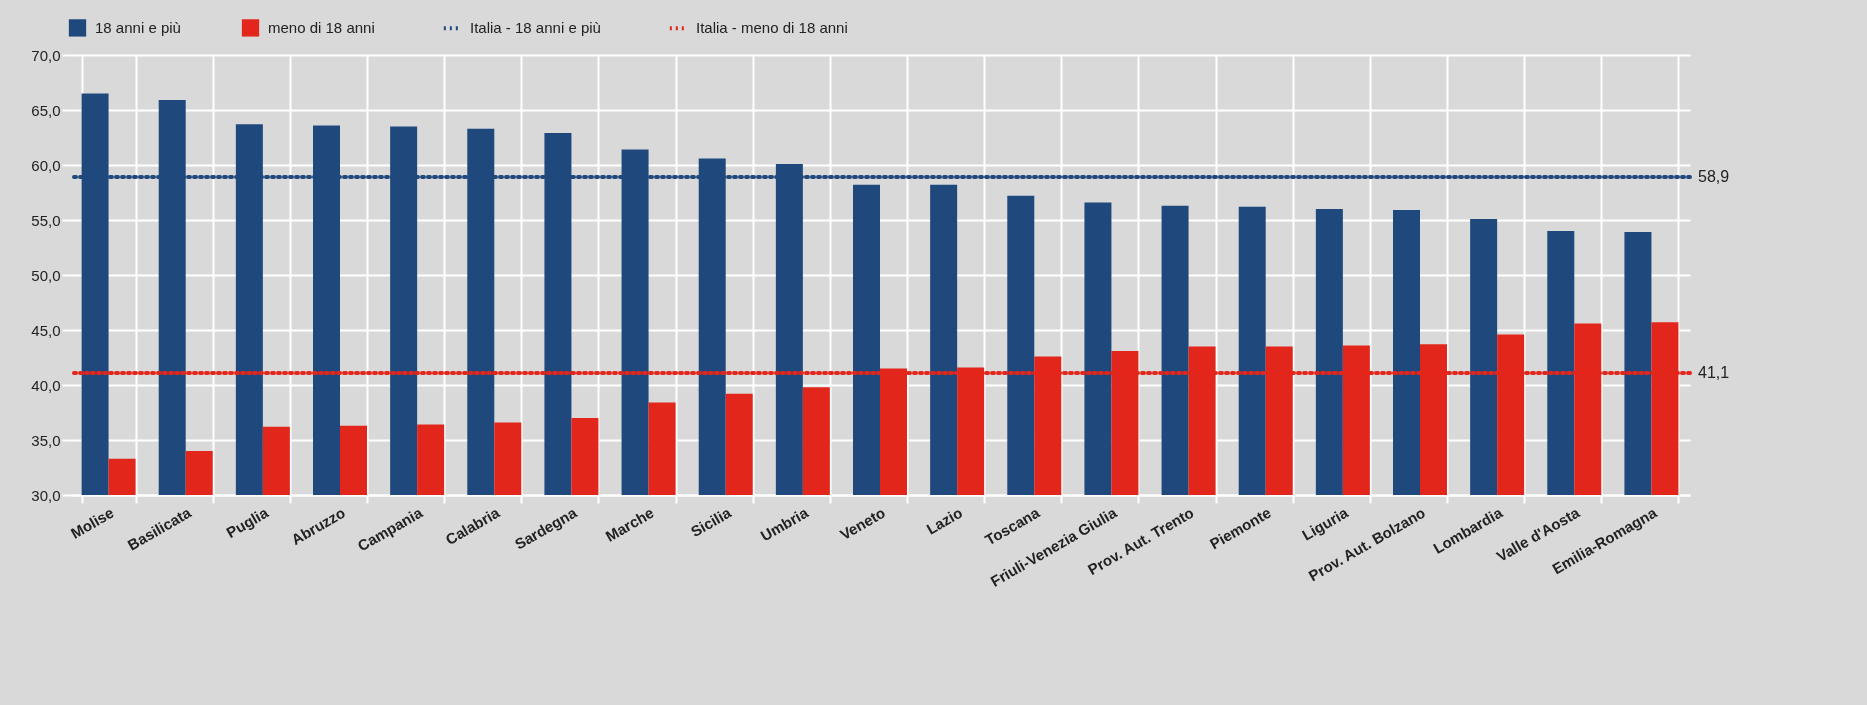 Image resolution: width=1867 pixels, height=705 pixels. Describe the element at coordinates (46, 220) in the screenshot. I see `y-tick-label: 55,0` at that location.